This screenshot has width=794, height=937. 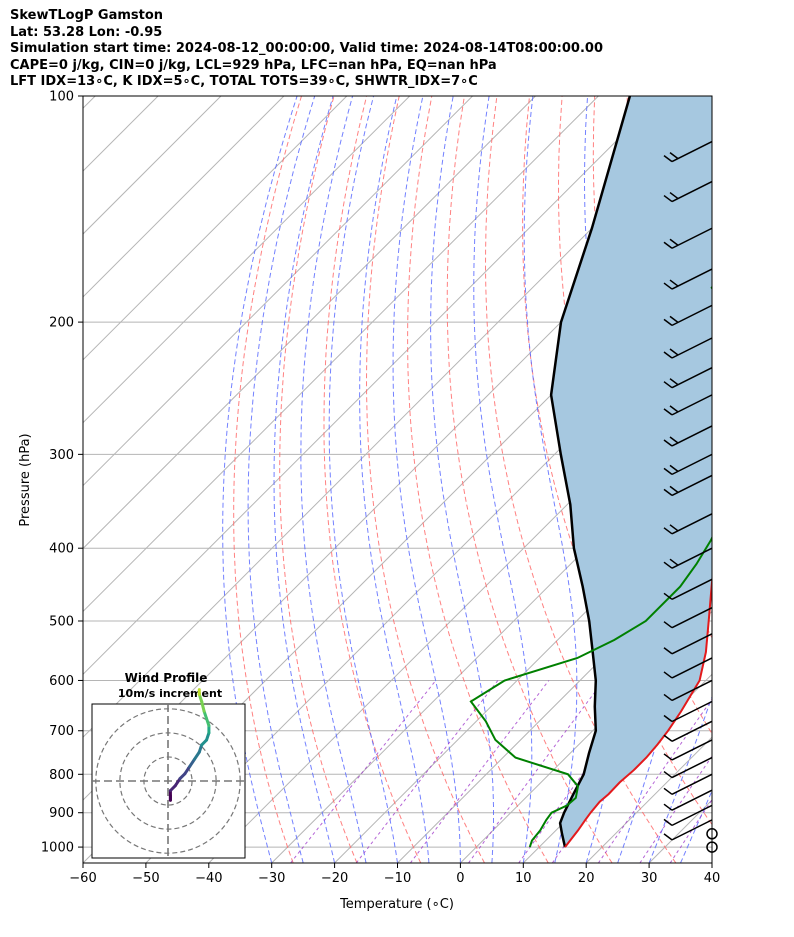 What do you see at coordinates (61, 97) in the screenshot?
I see `y-tick-label: 100` at bounding box center [61, 97].